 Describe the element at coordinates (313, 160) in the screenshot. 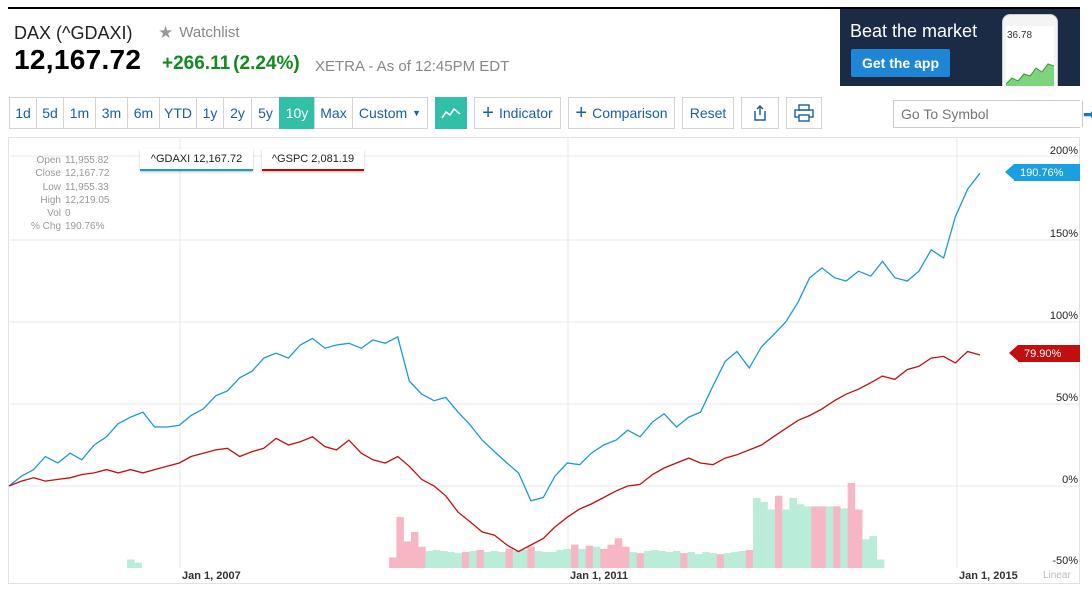

I see `legend-gspc: ^GSPC 2,081.19` at that location.